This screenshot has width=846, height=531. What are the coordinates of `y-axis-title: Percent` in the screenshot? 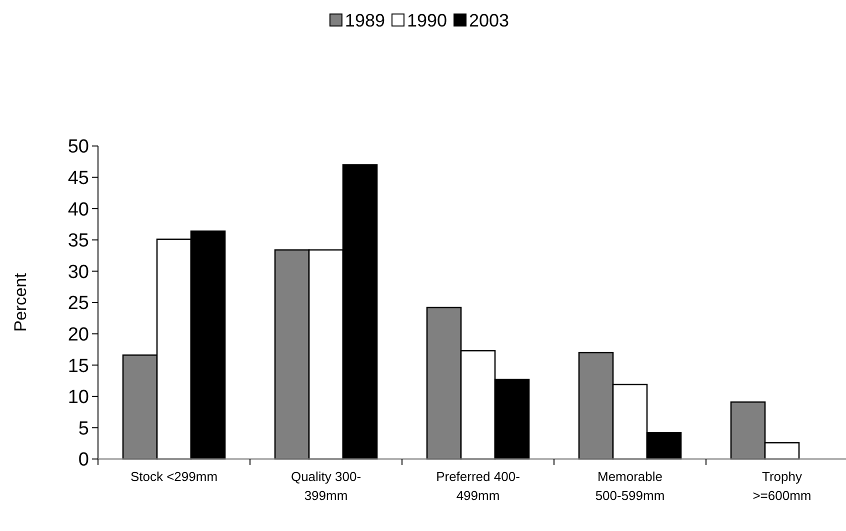 It's located at (20, 302).